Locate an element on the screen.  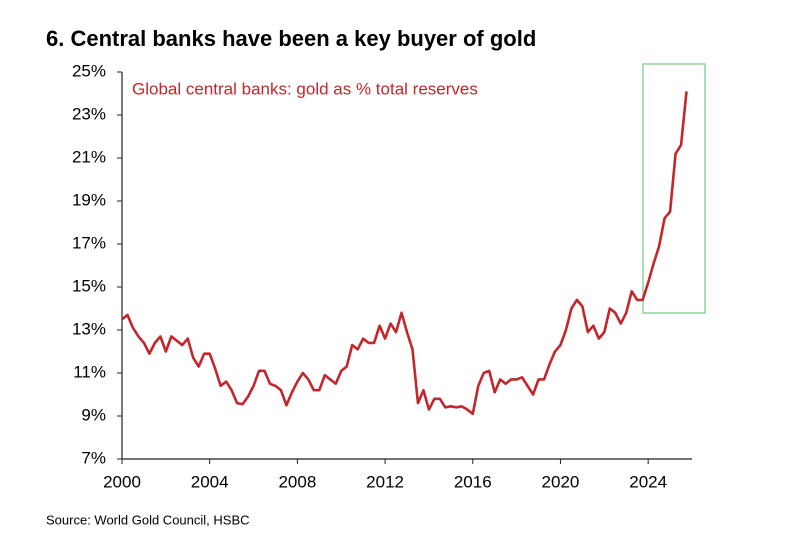
y-tick-label: 15% is located at coordinates (89, 285).